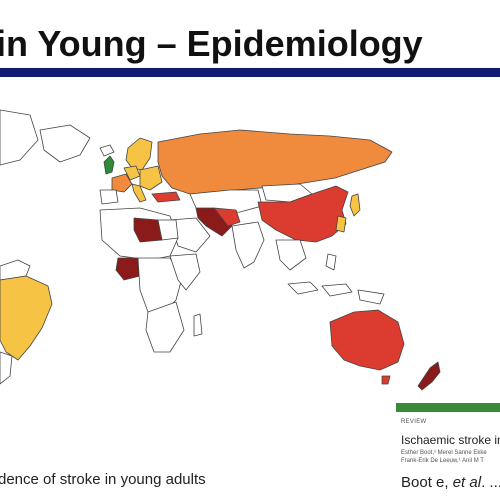 Image resolution: width=500 pixels, height=500 pixels. I want to click on region-nigeria, so click(128, 269).